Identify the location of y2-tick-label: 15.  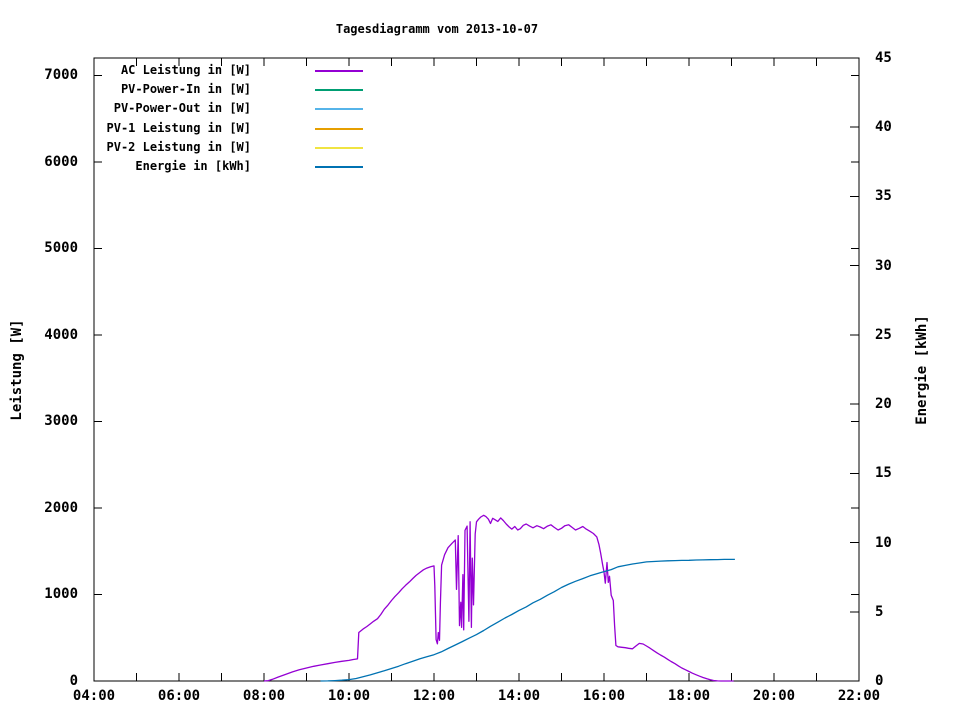
(883, 473).